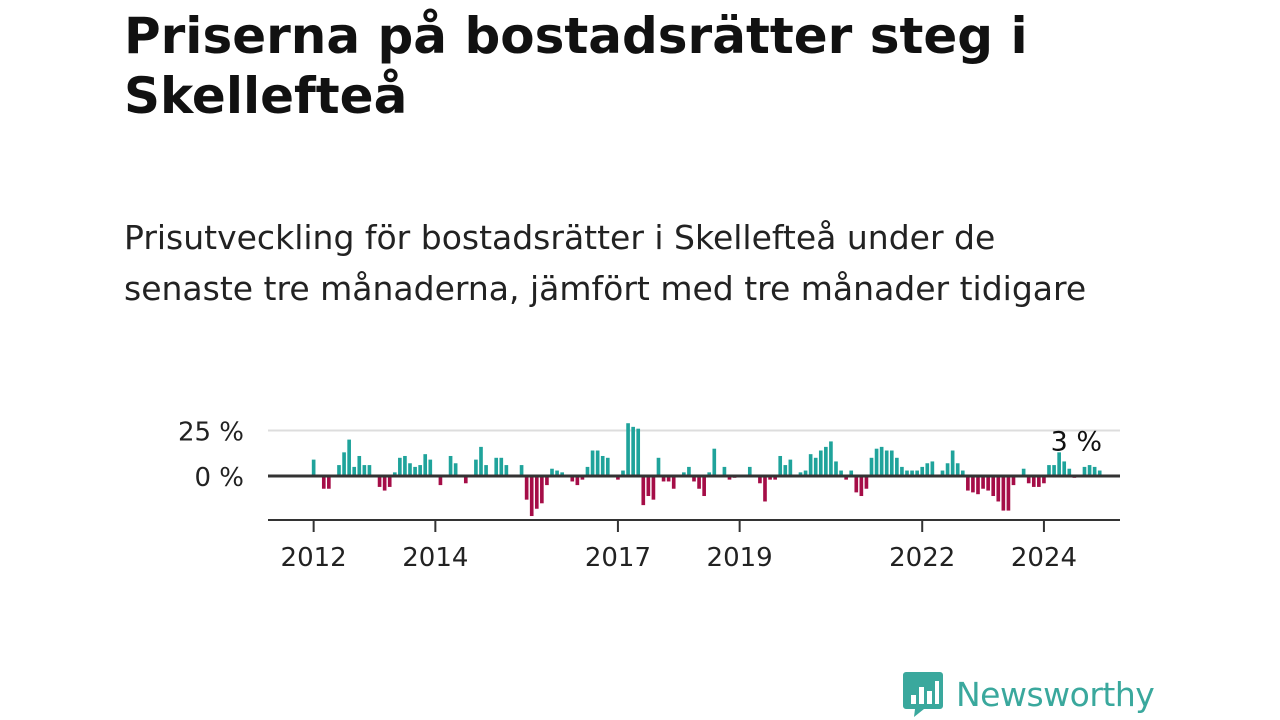 This screenshot has height=720, width=1280. I want to click on x-tick-label: 2019, so click(740, 558).